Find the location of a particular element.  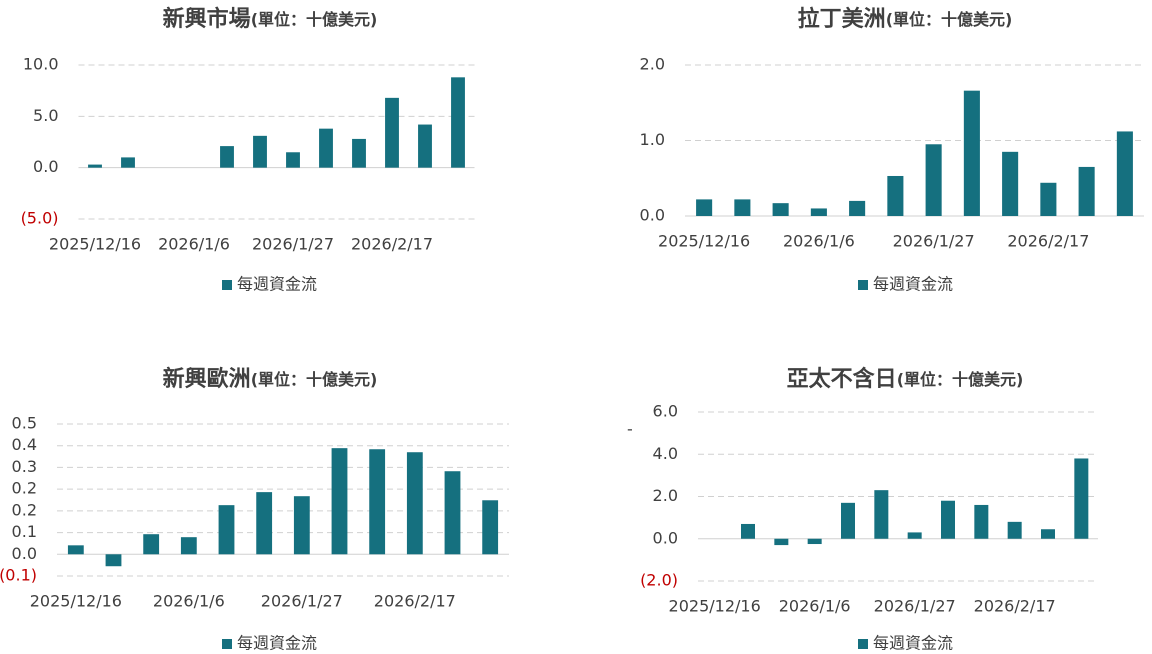

chart-title: 亞太不含日(單位：十億美元) is located at coordinates (905, 379).